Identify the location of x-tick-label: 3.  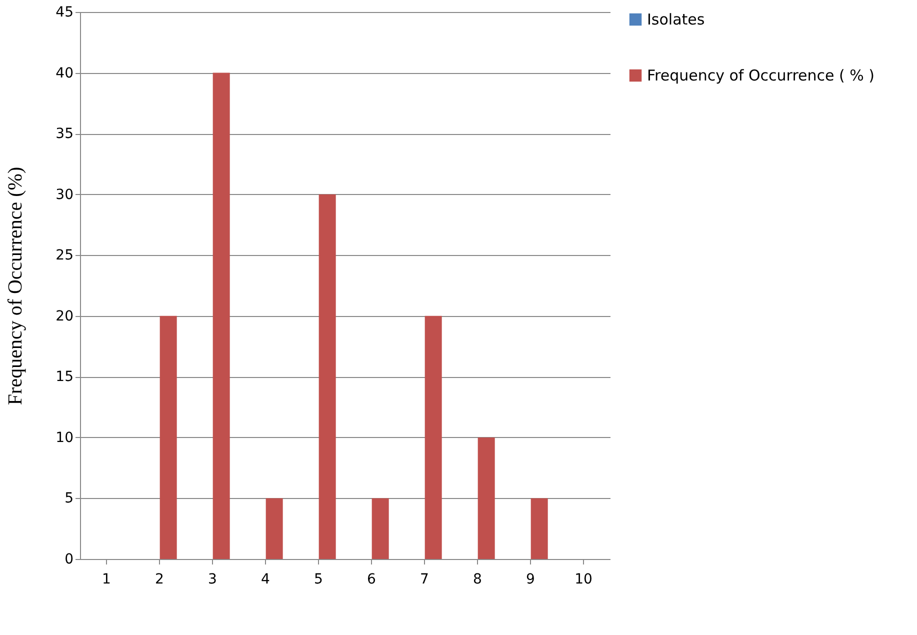
(212, 580).